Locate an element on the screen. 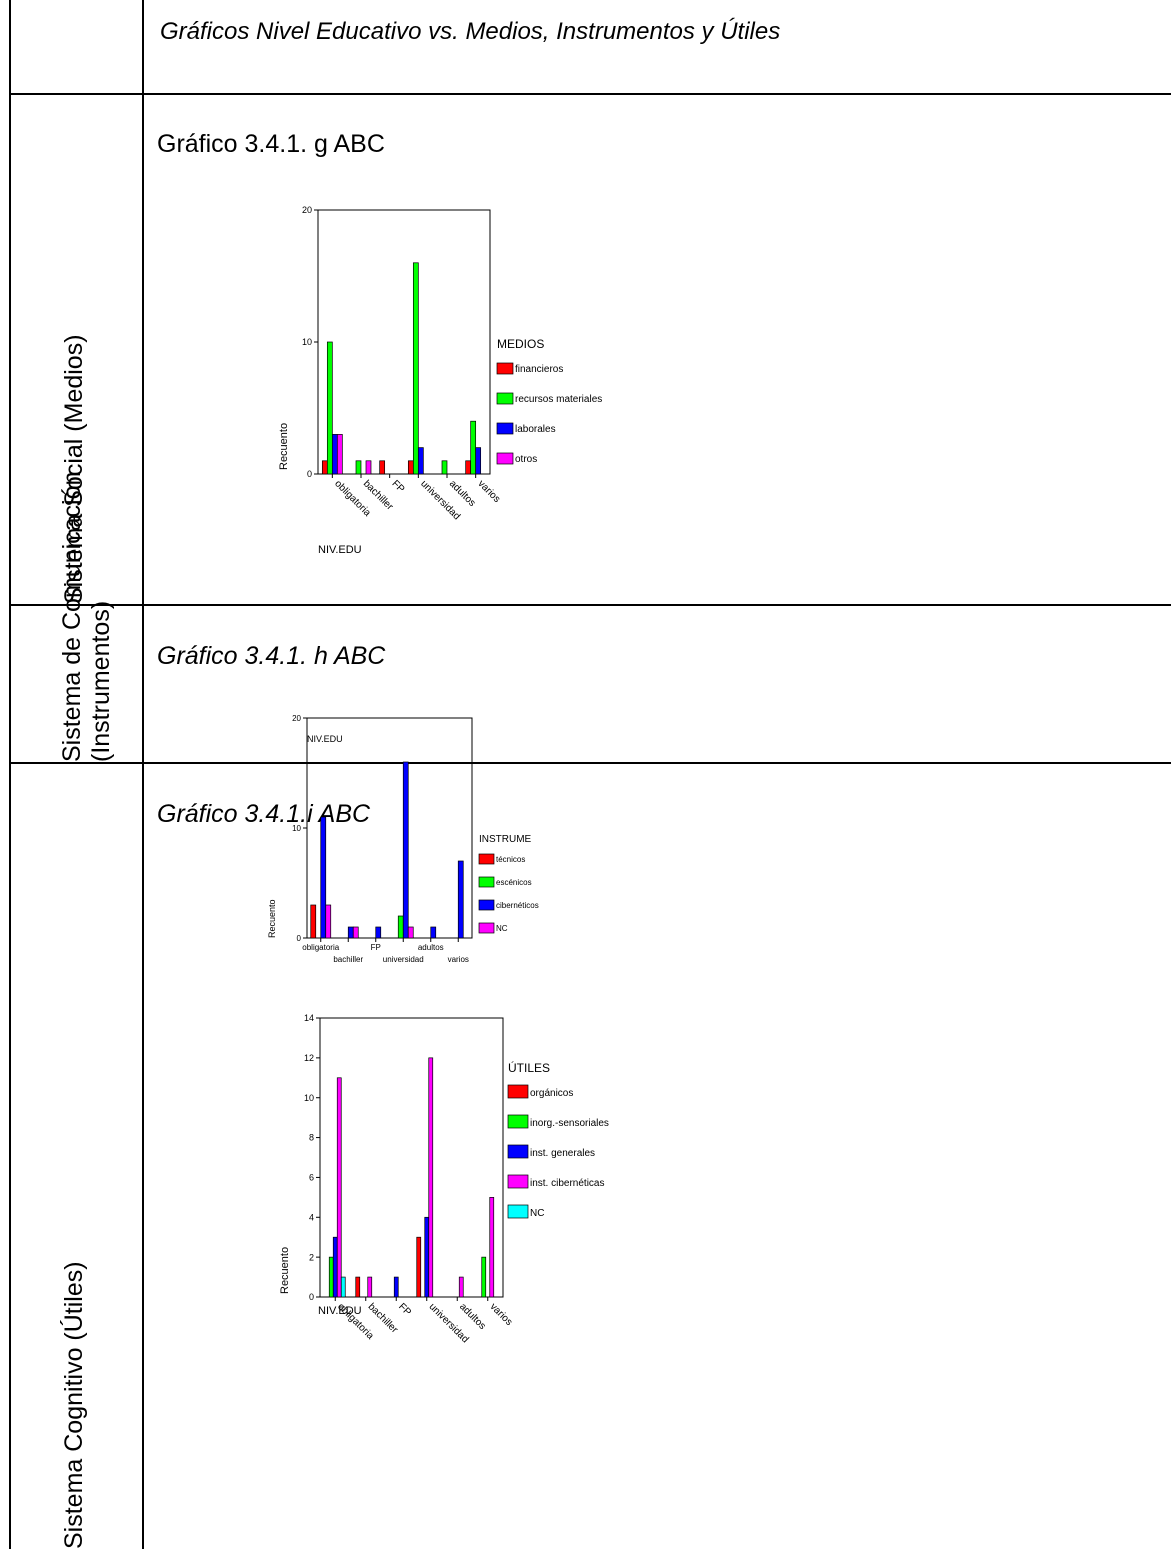  plot-frame is located at coordinates (411, 1157).